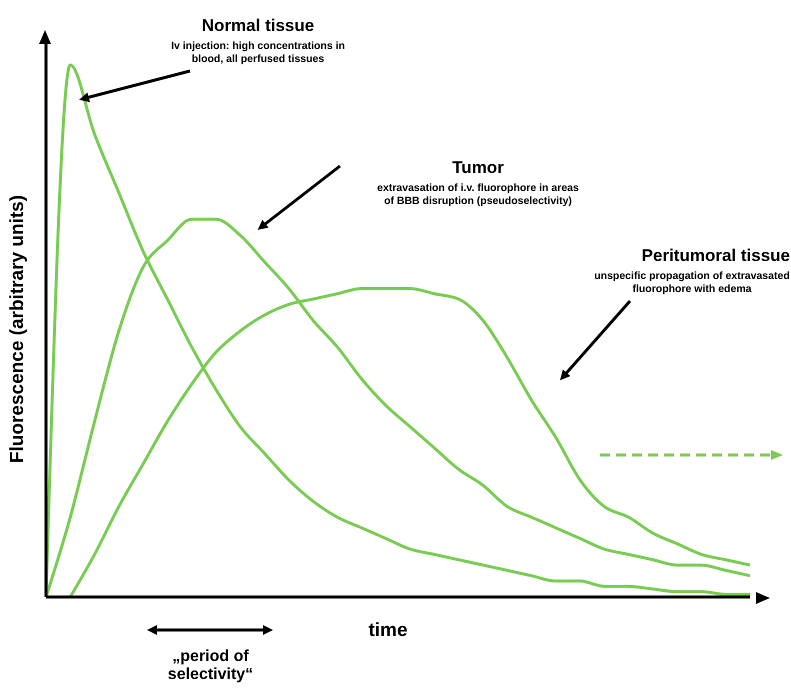 This screenshot has width=791, height=697. Describe the element at coordinates (715, 256) in the screenshot. I see `annotation: Peritumoral tissue` at that location.